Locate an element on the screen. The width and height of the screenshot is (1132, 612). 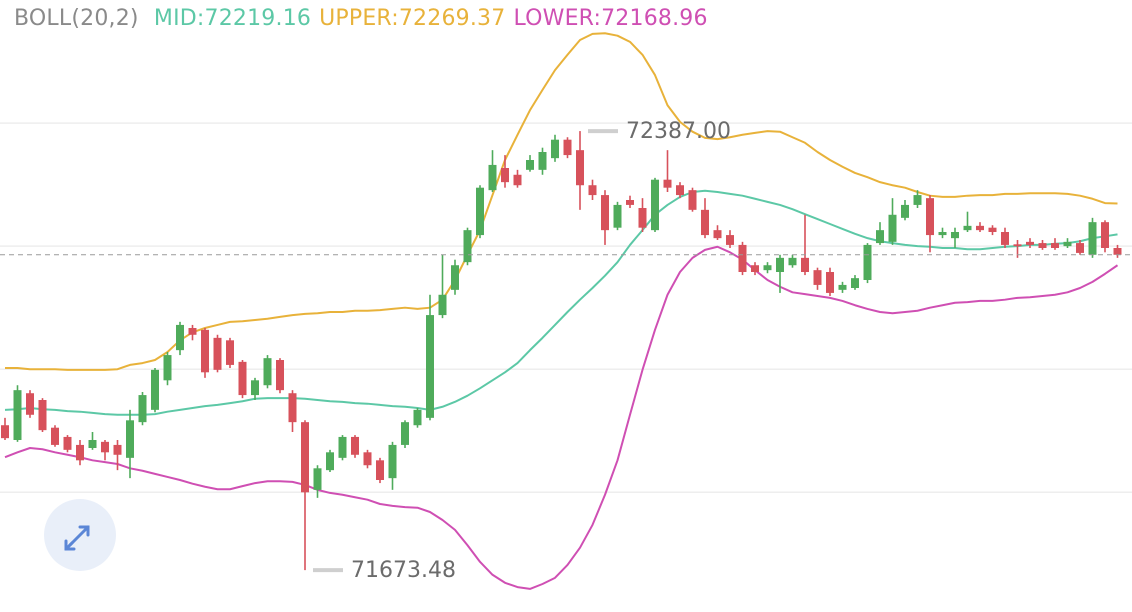
legend-entry: LOWER:72168.96 is located at coordinates (610, 18).